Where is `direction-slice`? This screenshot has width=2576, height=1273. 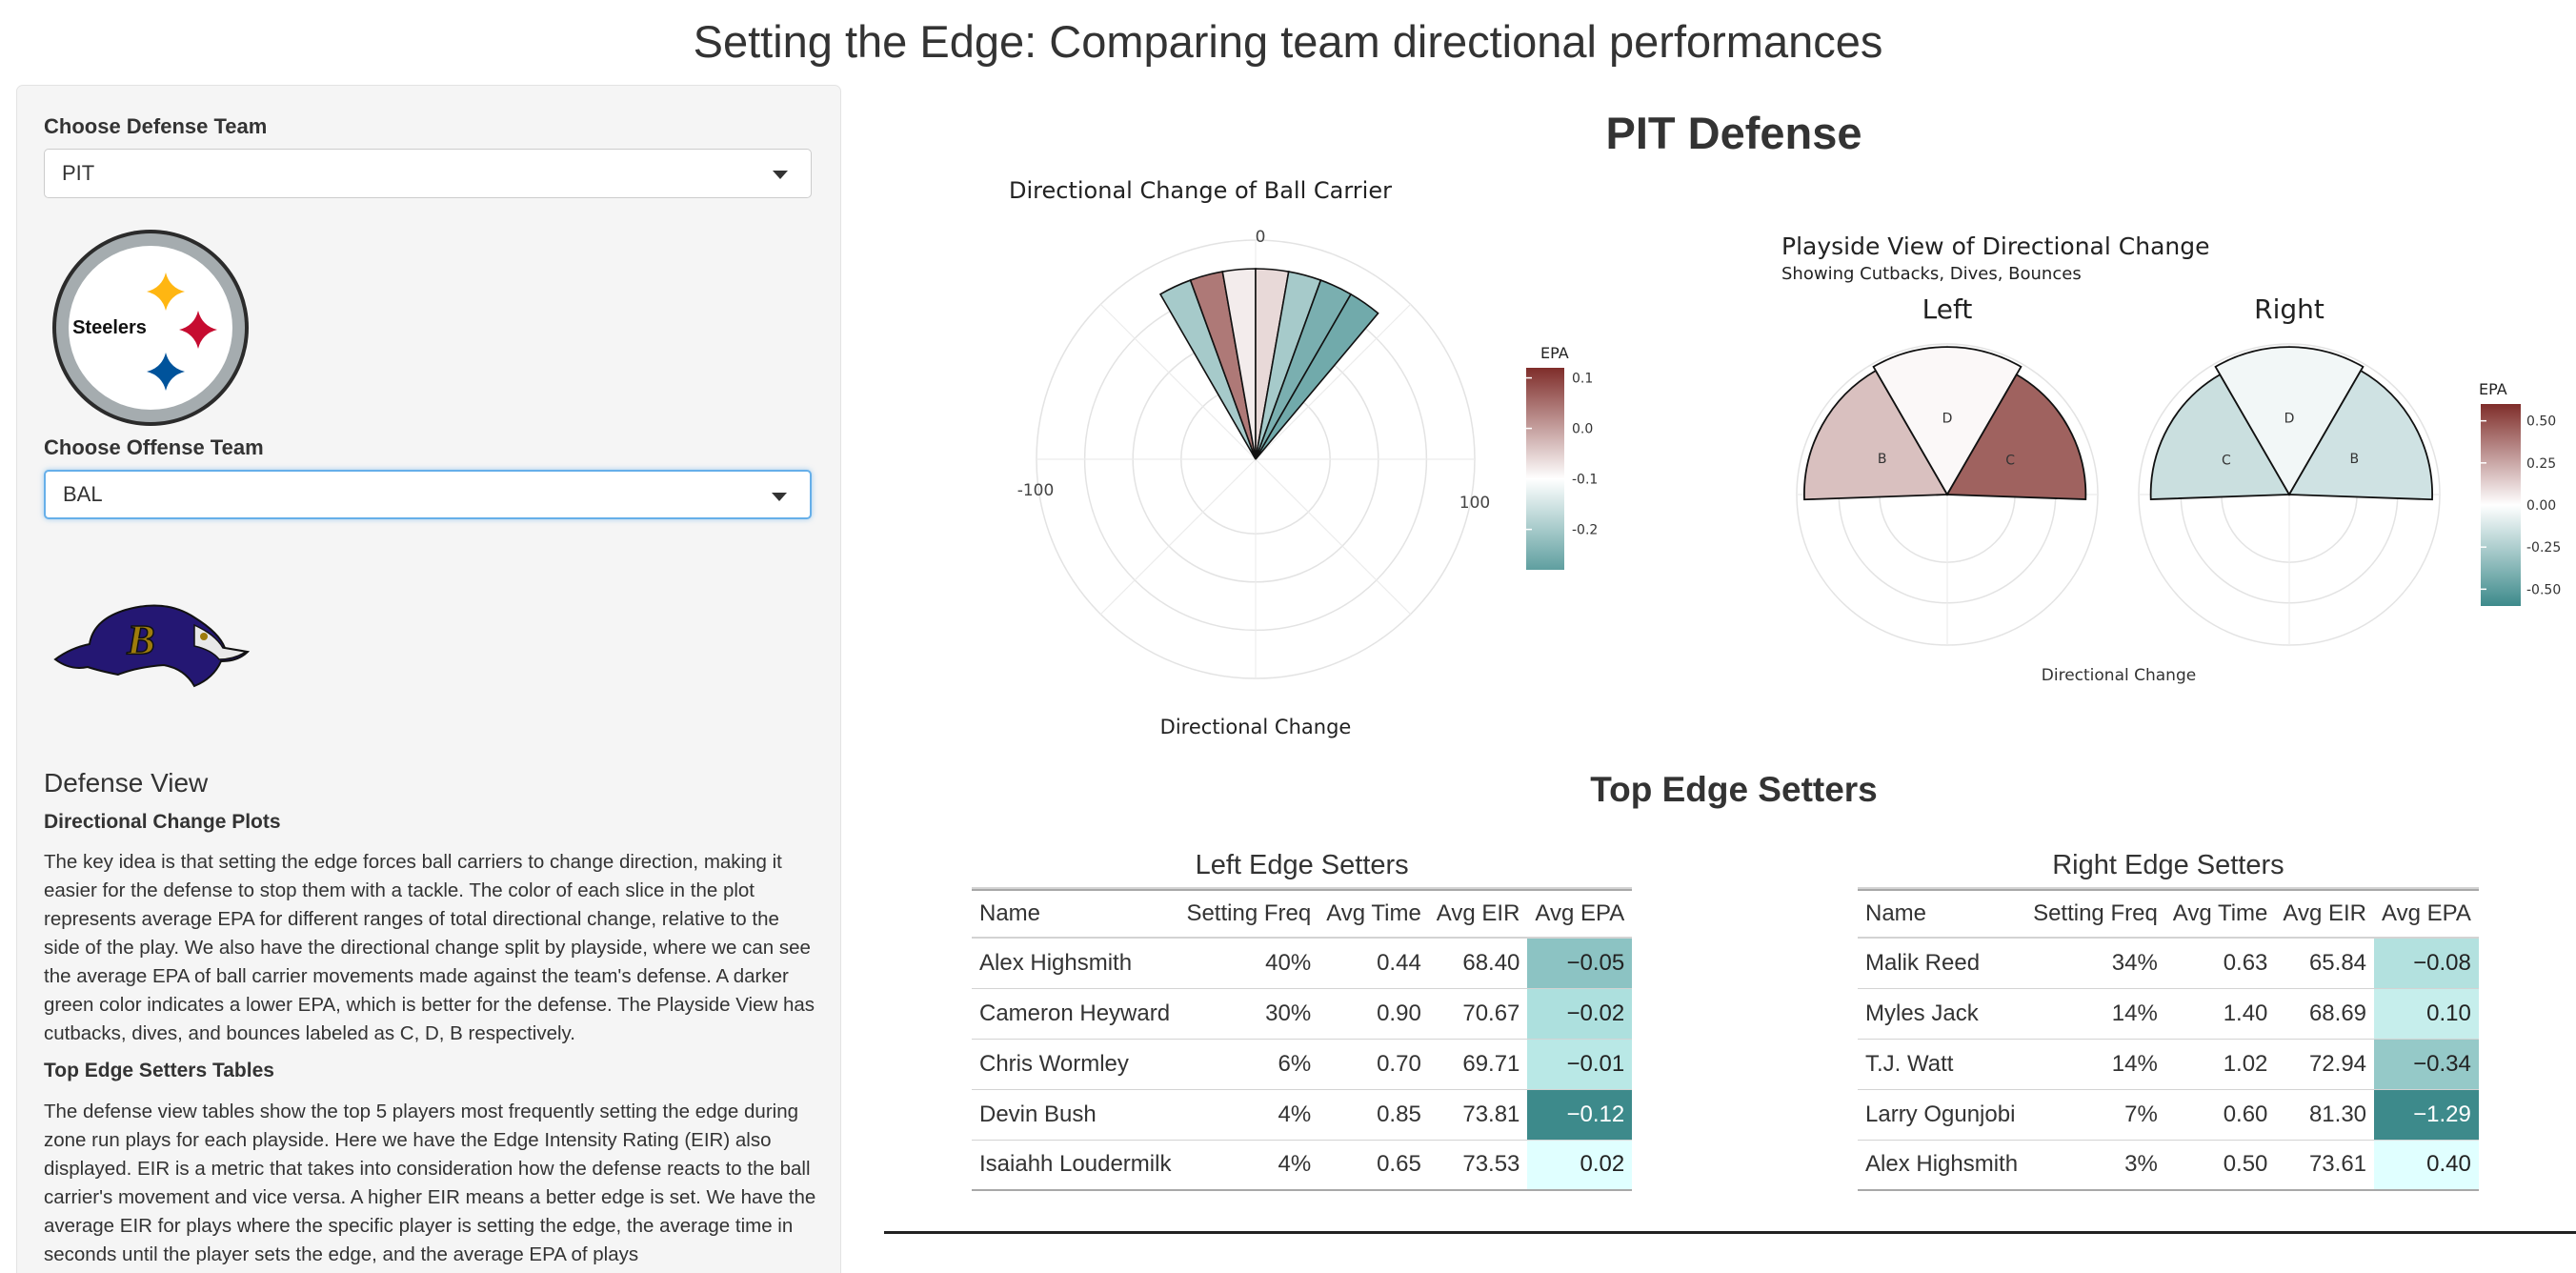
direction-slice is located at coordinates (1317, 376).